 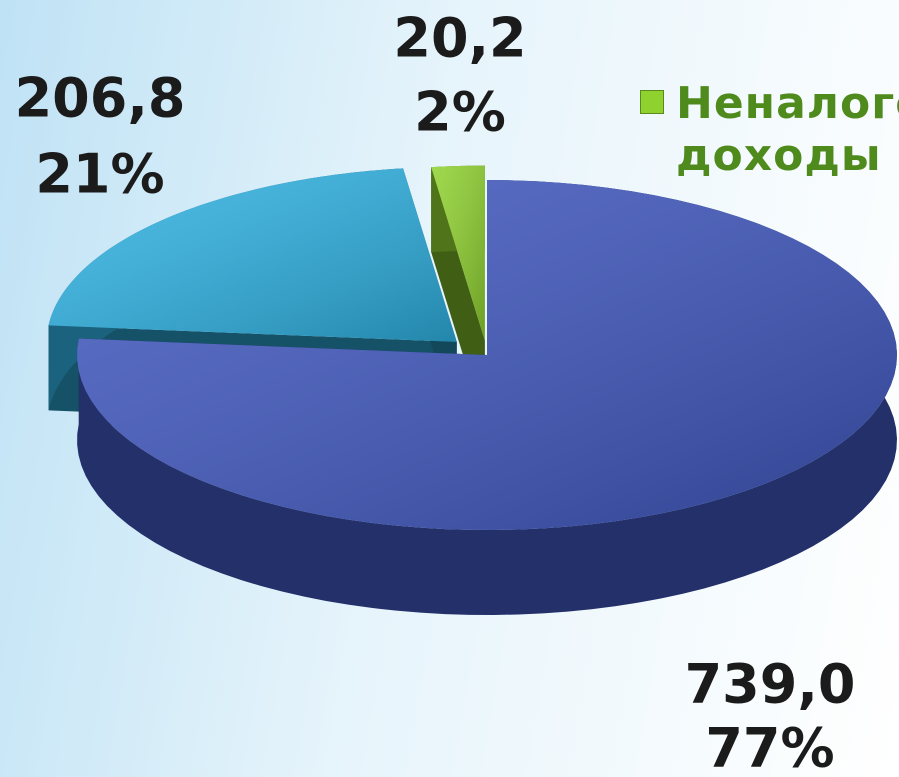 What do you see at coordinates (770, 684) in the screenshot?
I see `value-label: 739,0` at bounding box center [770, 684].